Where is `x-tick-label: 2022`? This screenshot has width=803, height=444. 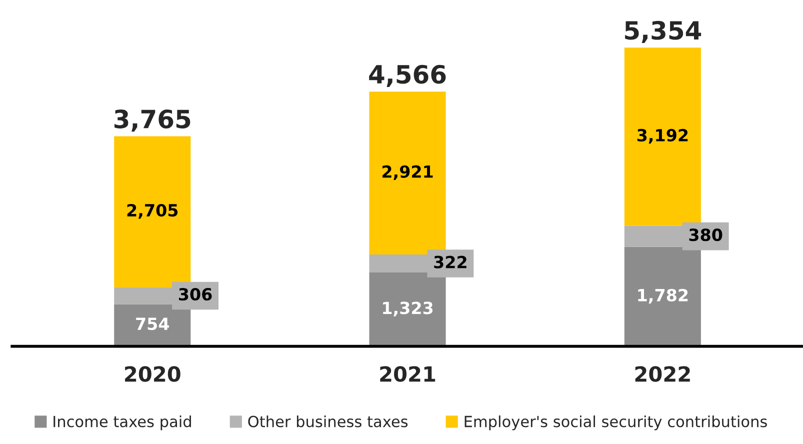 x-tick-label: 2022 is located at coordinates (662, 374).